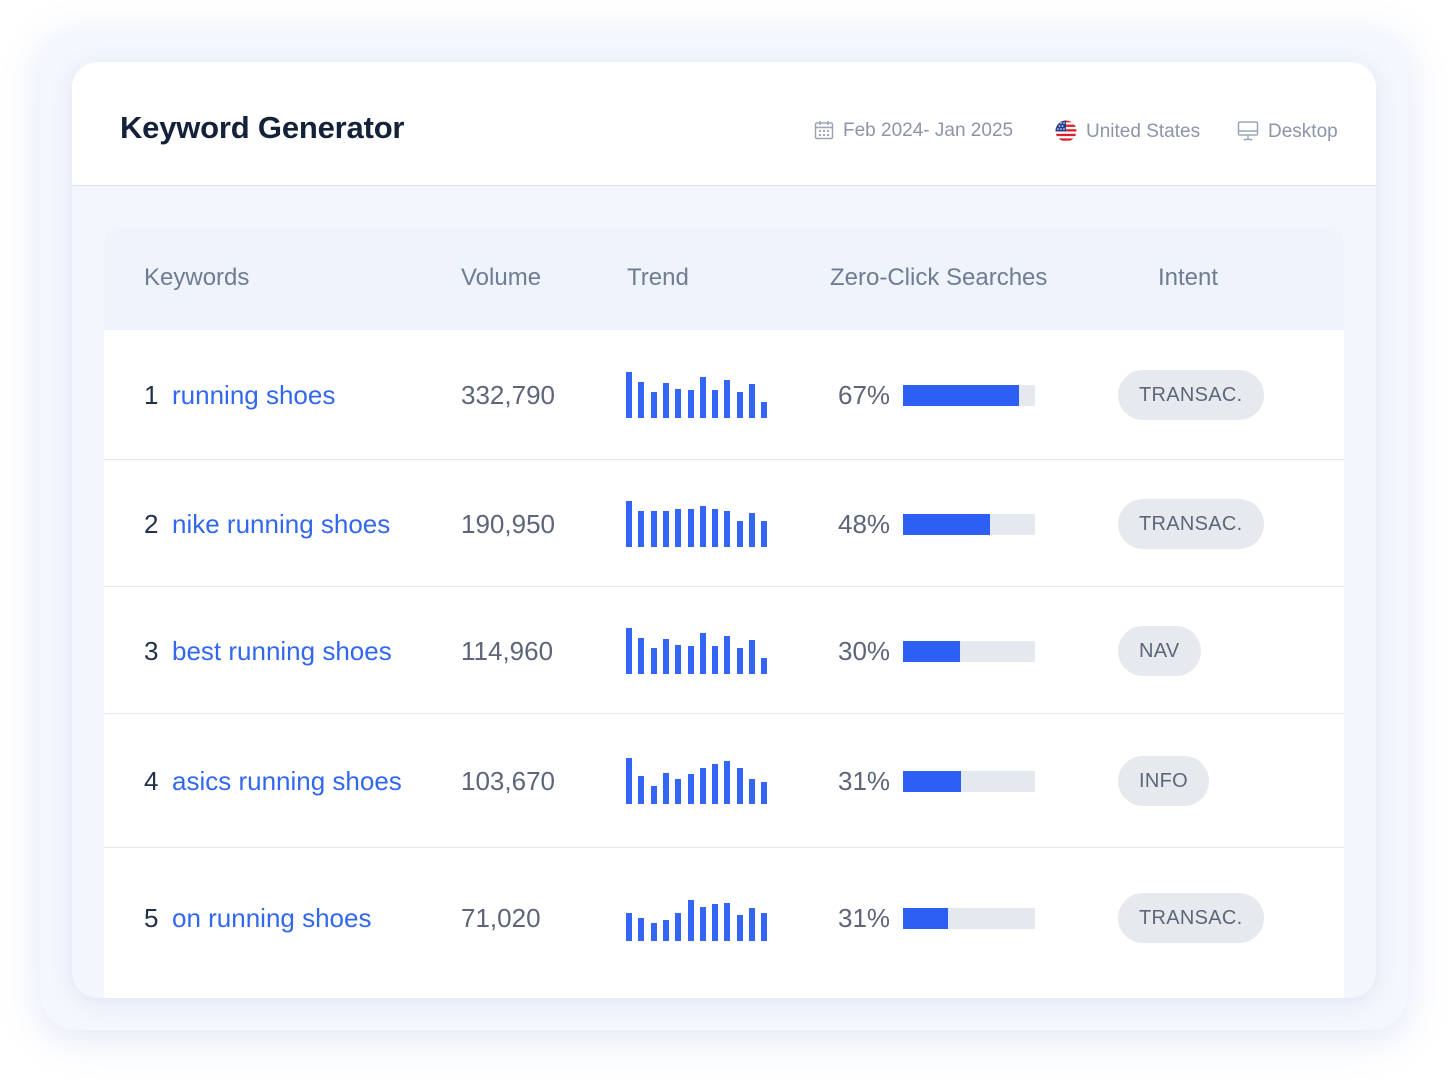  Describe the element at coordinates (151, 395) in the screenshot. I see `row-rank: 1` at that location.